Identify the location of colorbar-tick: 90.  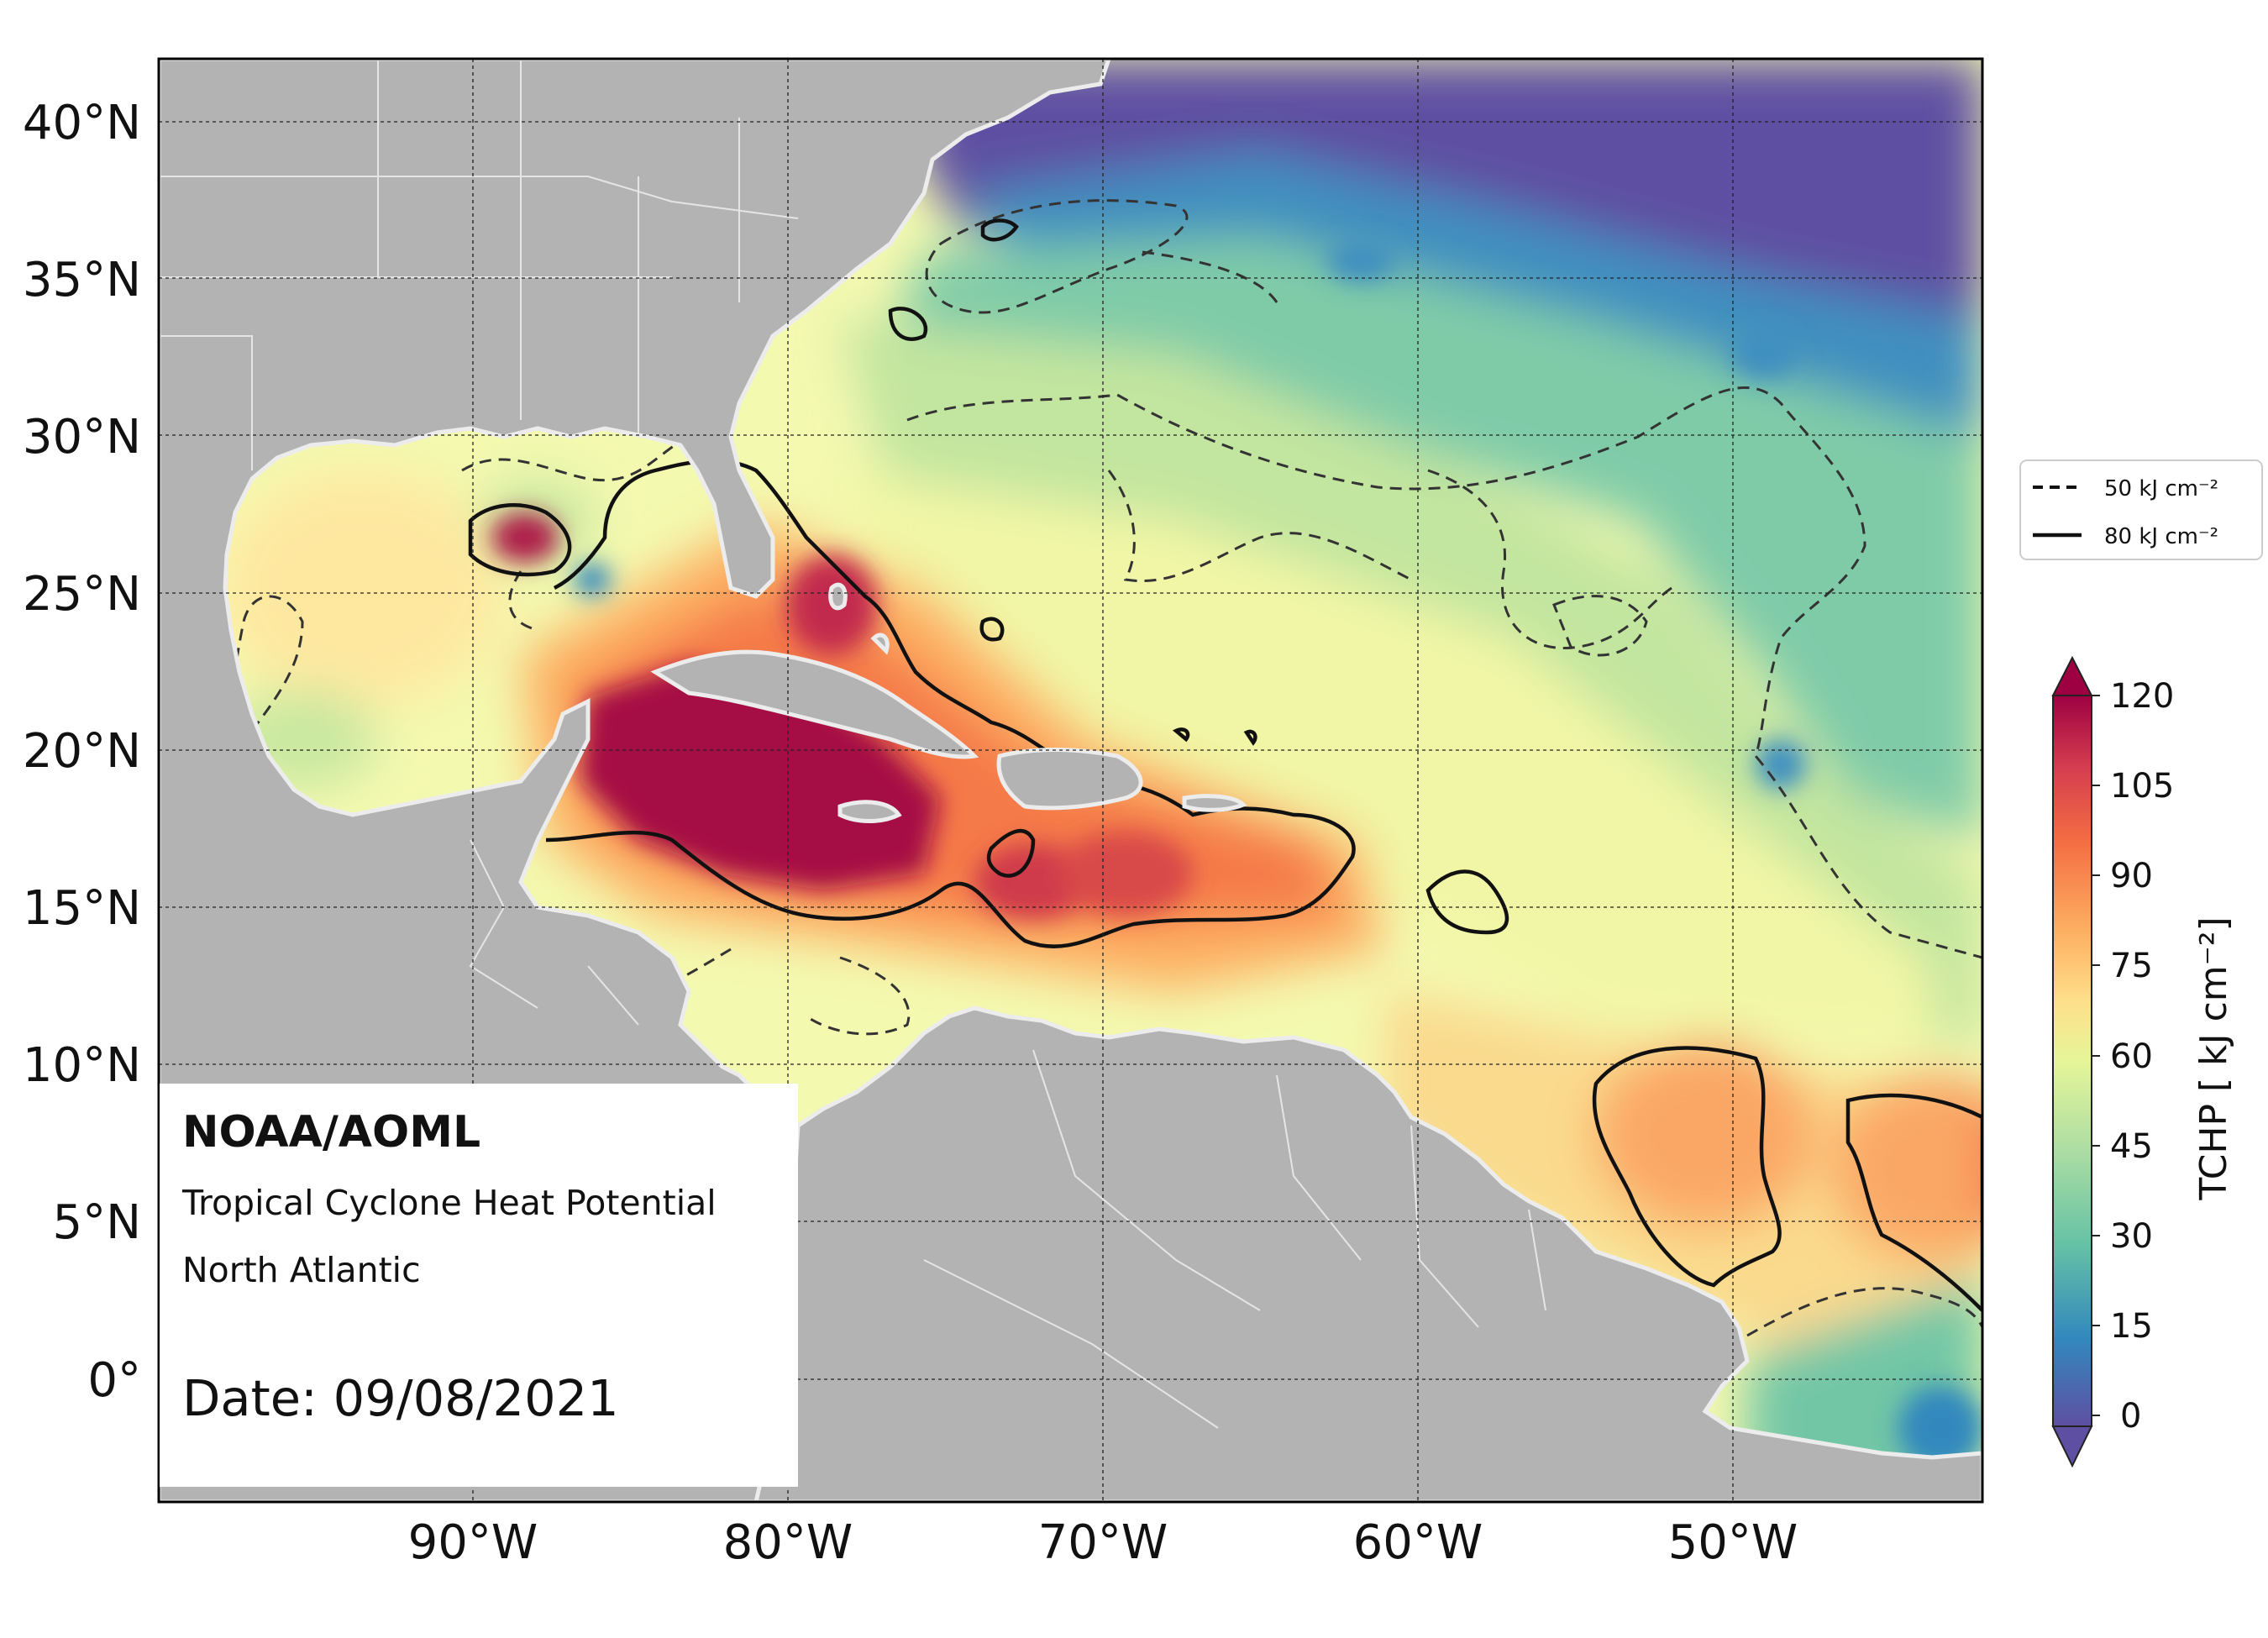
(2131, 876).